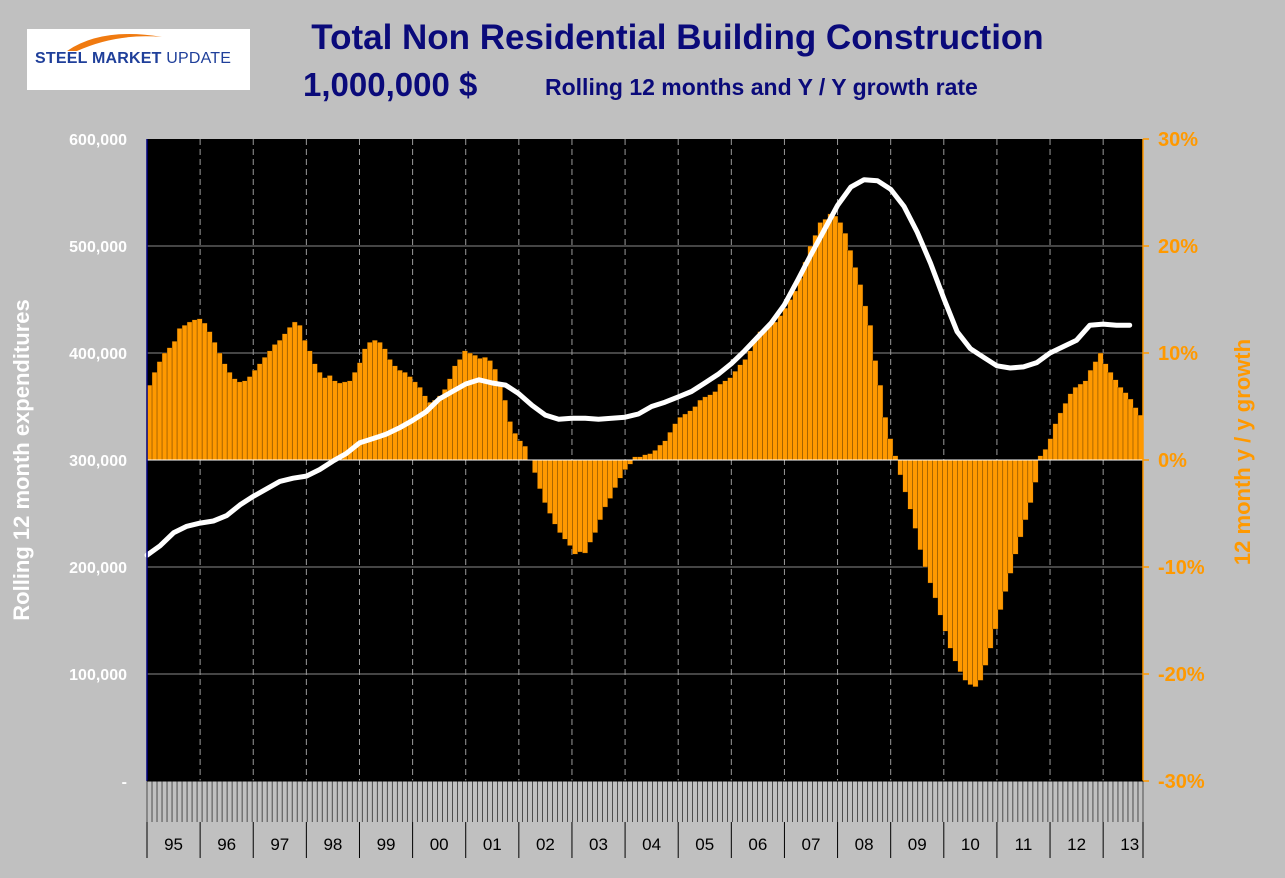 This screenshot has height=878, width=1285. Describe the element at coordinates (704, 844) in the screenshot. I see `year-label: 05` at that location.